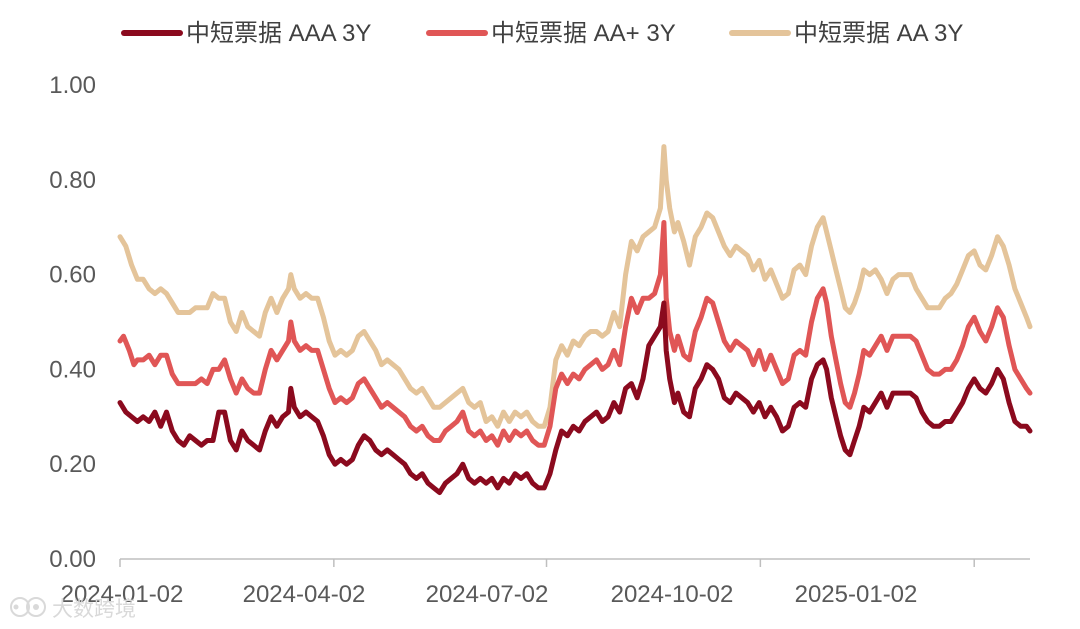 Image resolution: width=1080 pixels, height=629 pixels. What do you see at coordinates (878, 33) in the screenshot?
I see `legend-label: 中短票据 AA 3Y` at bounding box center [878, 33].